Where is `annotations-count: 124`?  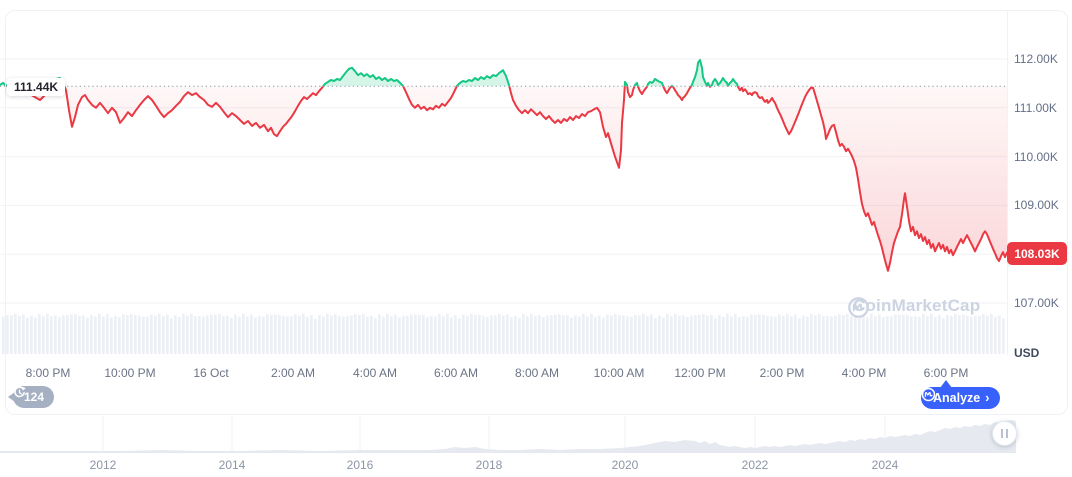 annotations-count: 124 is located at coordinates (34, 397).